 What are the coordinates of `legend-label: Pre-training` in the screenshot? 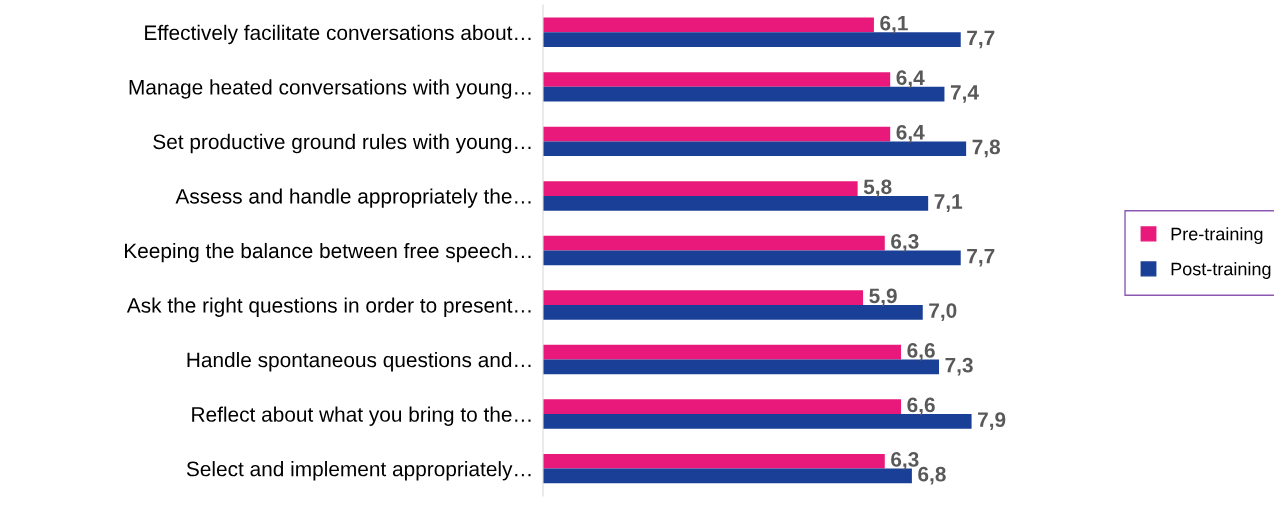 It's located at (1217, 235).